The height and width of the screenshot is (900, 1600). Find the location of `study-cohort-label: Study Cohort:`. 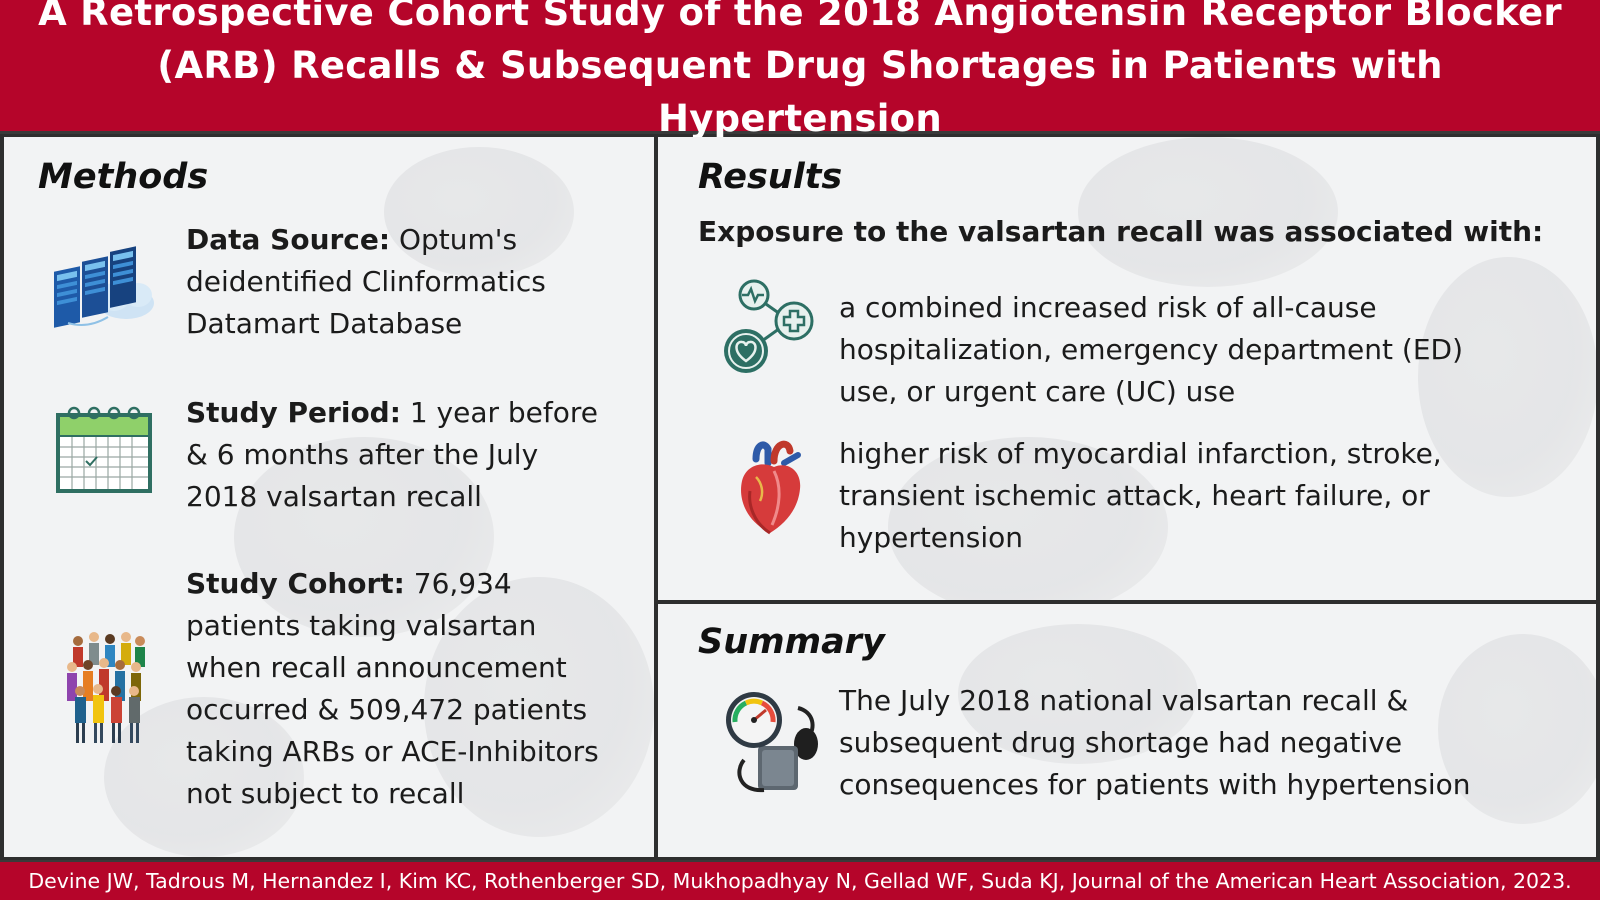

study-cohort-label: Study Cohort: is located at coordinates (295, 583).